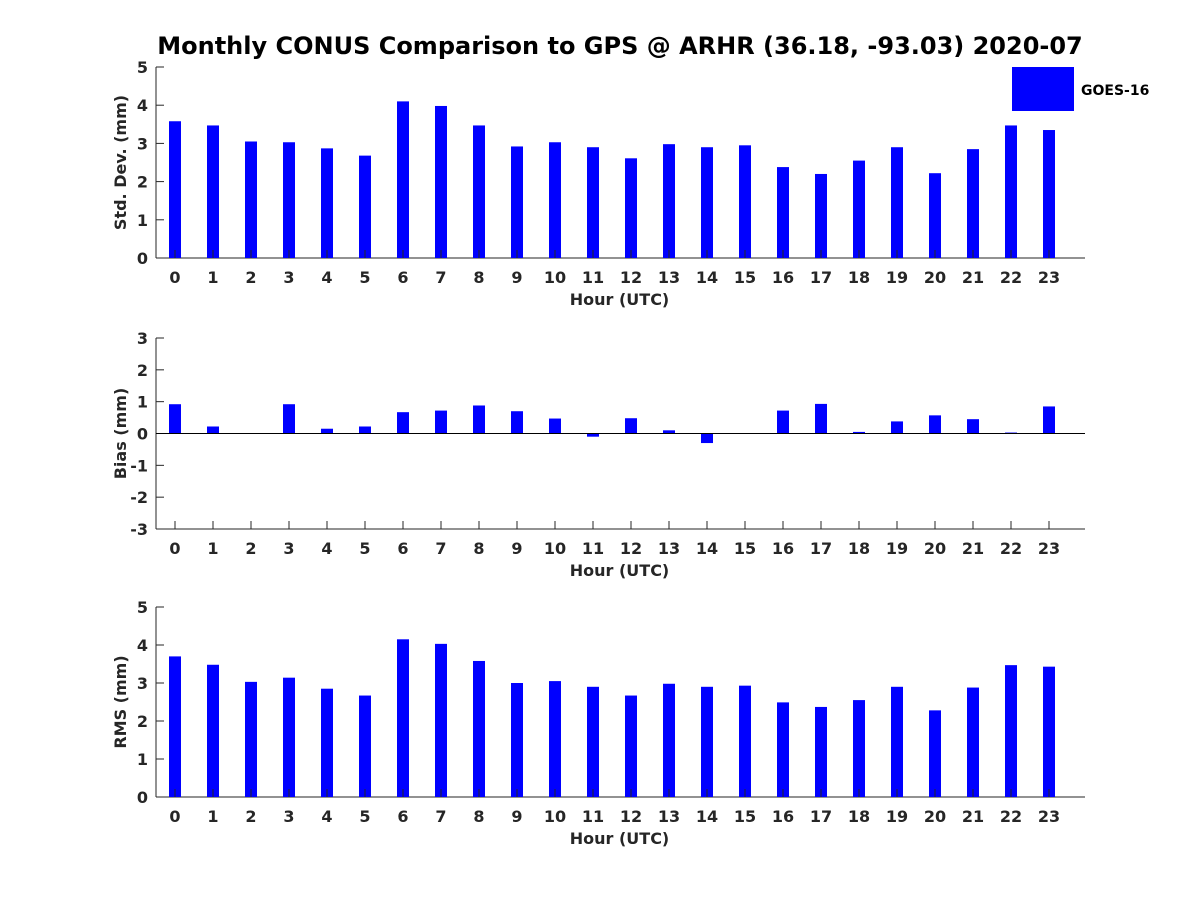 The image size is (1200, 900). Describe the element at coordinates (745, 277) in the screenshot. I see `std-dev-xtick-label: 15` at that location.